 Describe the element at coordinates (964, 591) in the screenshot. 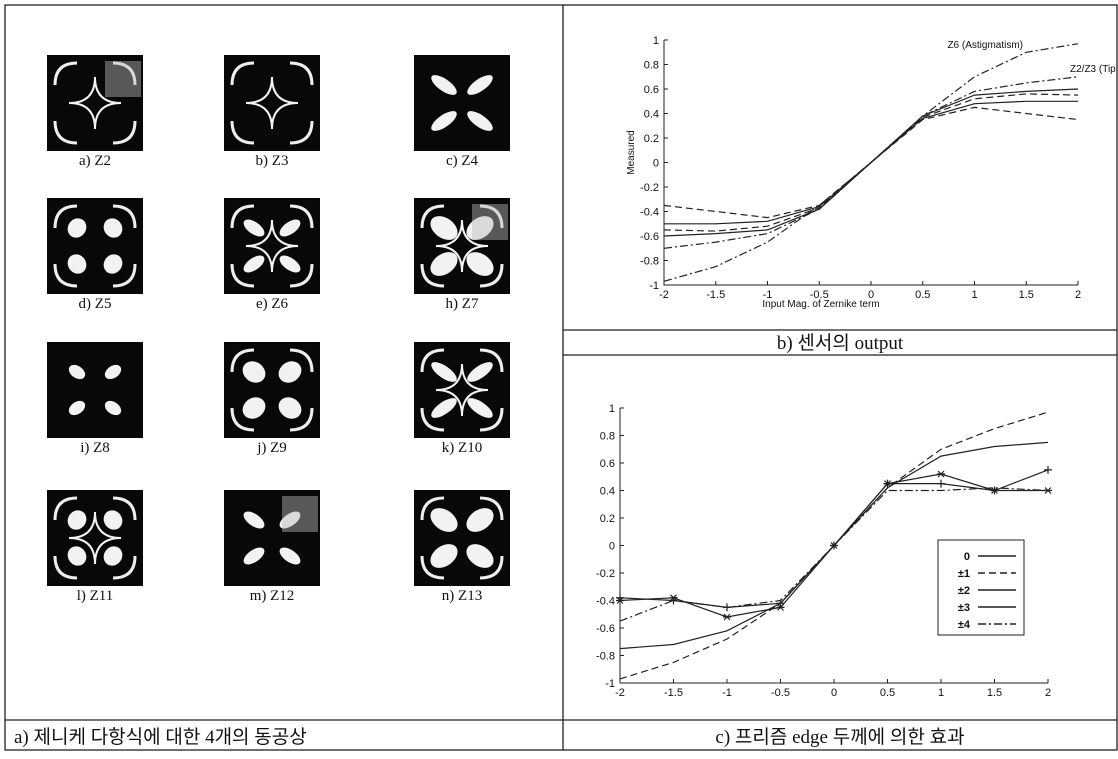

I see `legend-label: ±2` at that location.